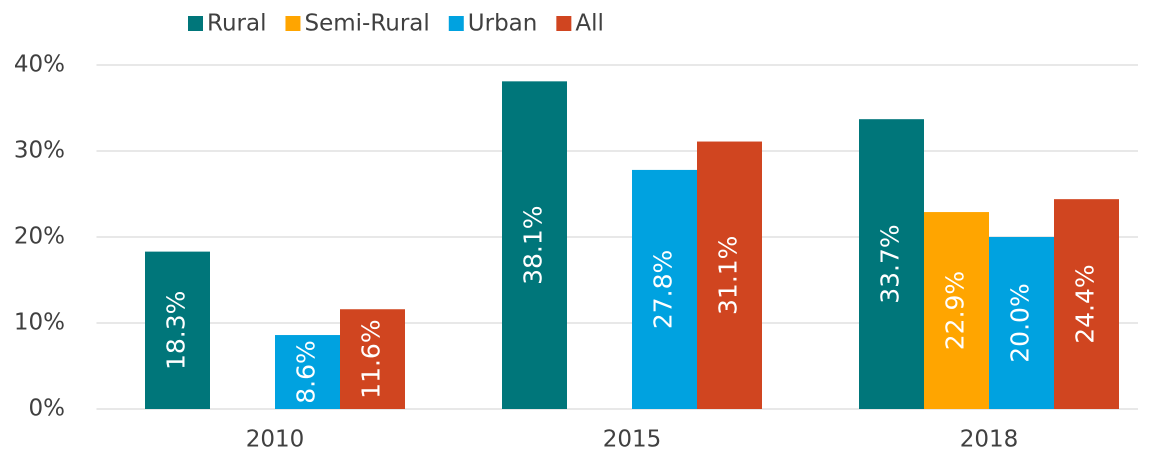 This screenshot has width=1159, height=468. Describe the element at coordinates (39, 237) in the screenshot. I see `y-tick-label: 20%` at that location.